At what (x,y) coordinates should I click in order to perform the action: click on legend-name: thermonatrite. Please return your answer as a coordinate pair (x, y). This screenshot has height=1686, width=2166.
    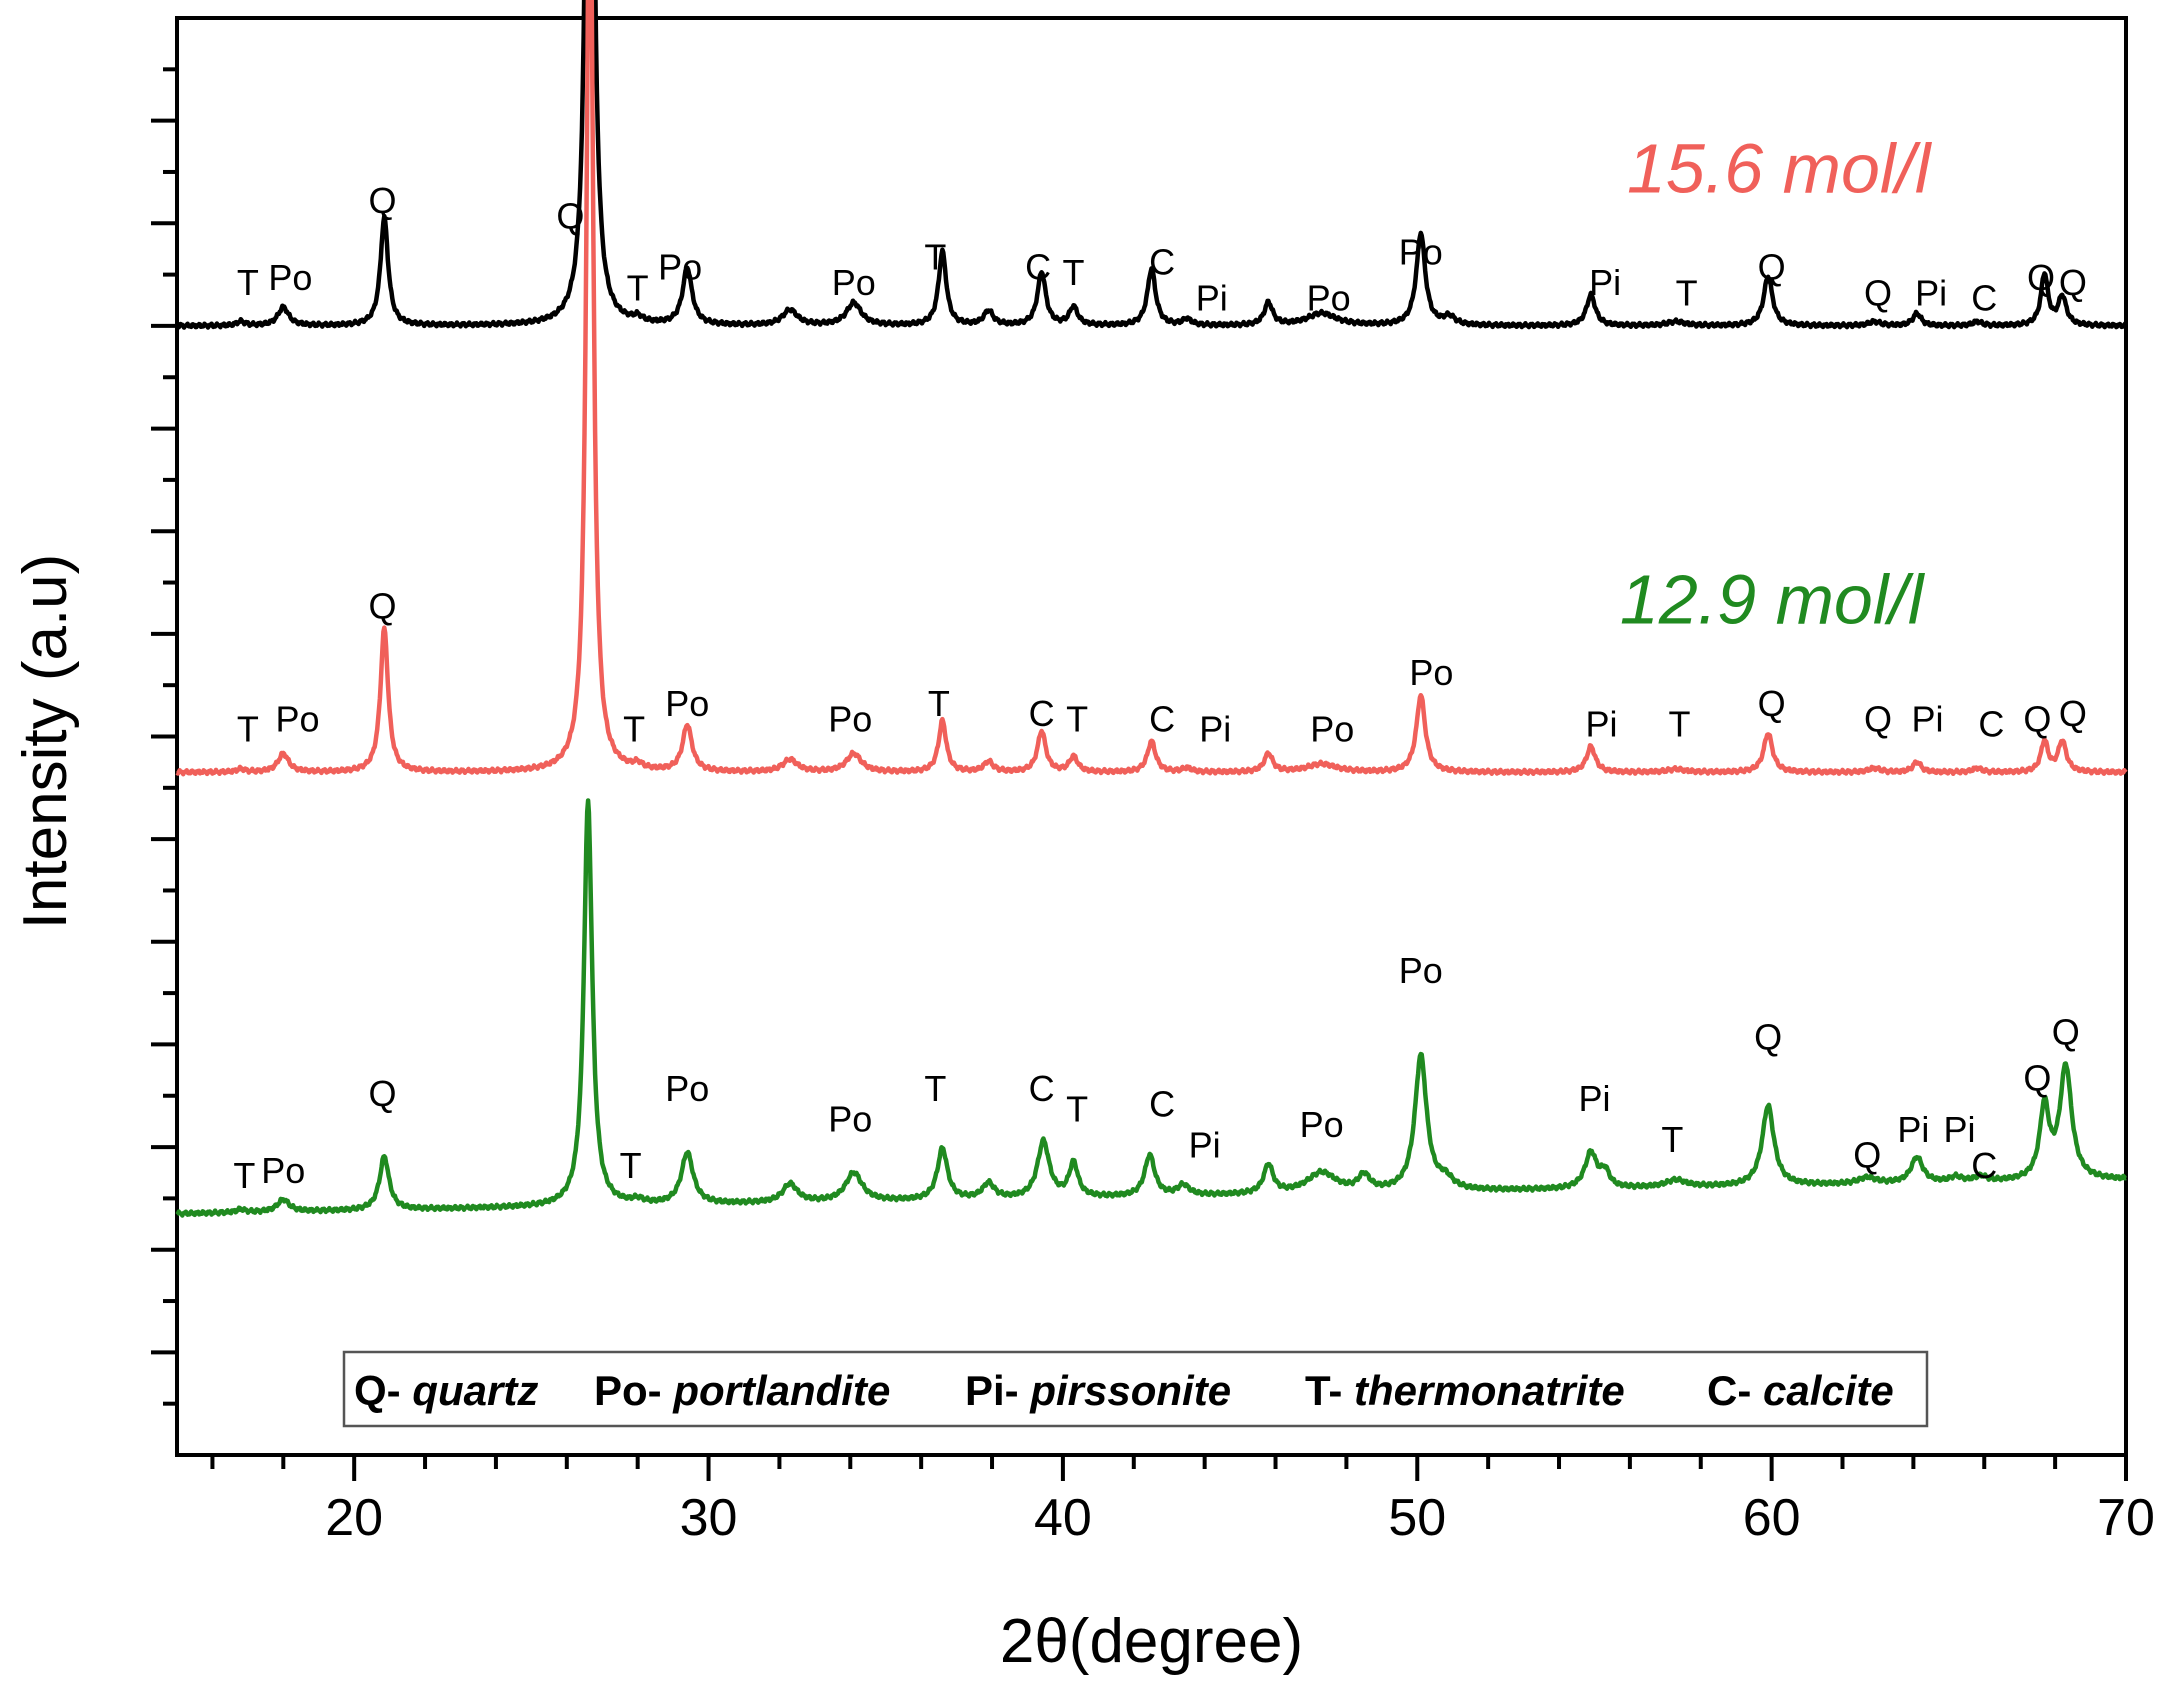
    Looking at the image, I should click on (1489, 1390).